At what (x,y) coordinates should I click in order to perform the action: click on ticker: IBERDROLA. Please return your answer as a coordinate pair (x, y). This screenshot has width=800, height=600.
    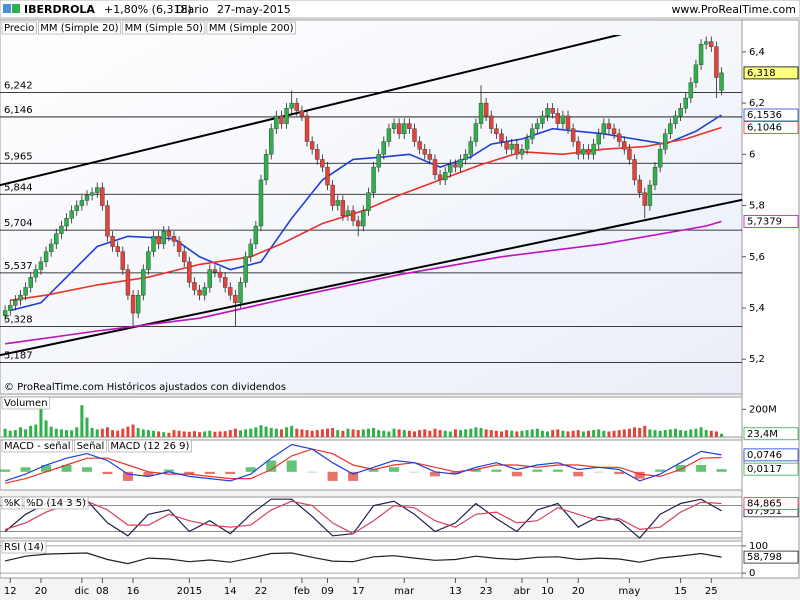
    Looking at the image, I should click on (59, 9).